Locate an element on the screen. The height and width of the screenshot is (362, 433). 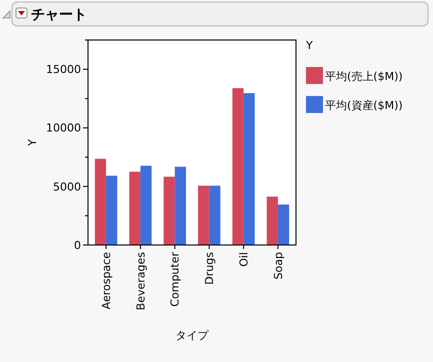
legend-label: 平均(資産($M)) is located at coordinates (364, 105).